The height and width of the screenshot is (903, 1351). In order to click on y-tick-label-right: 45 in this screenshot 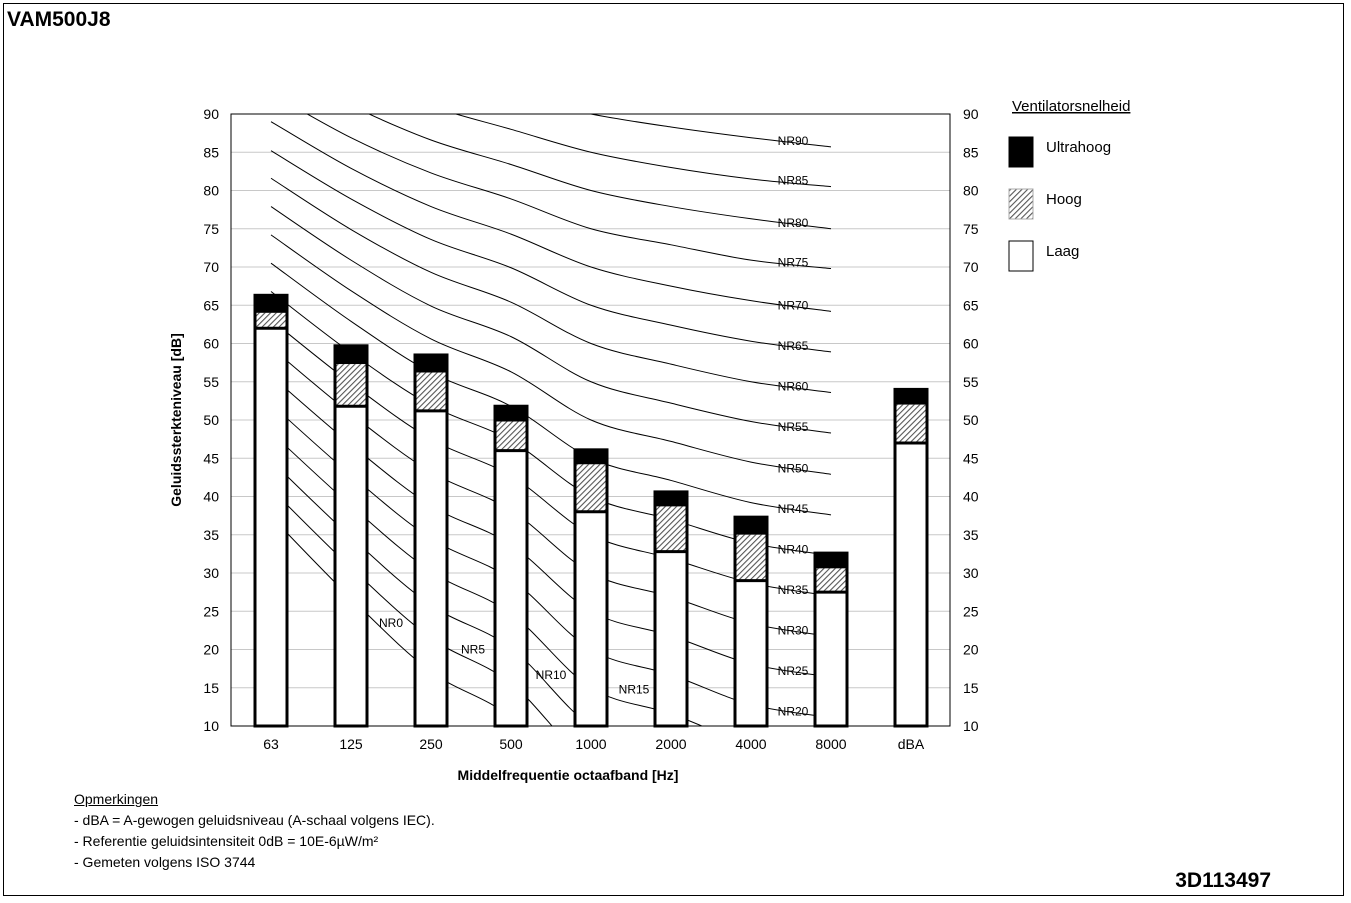, I will do `click(971, 458)`.